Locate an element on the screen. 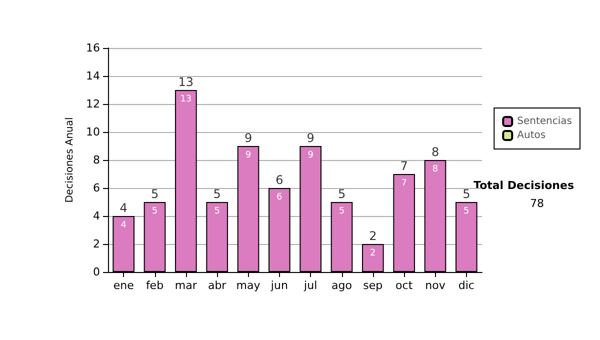  data-label: 2 is located at coordinates (373, 253).